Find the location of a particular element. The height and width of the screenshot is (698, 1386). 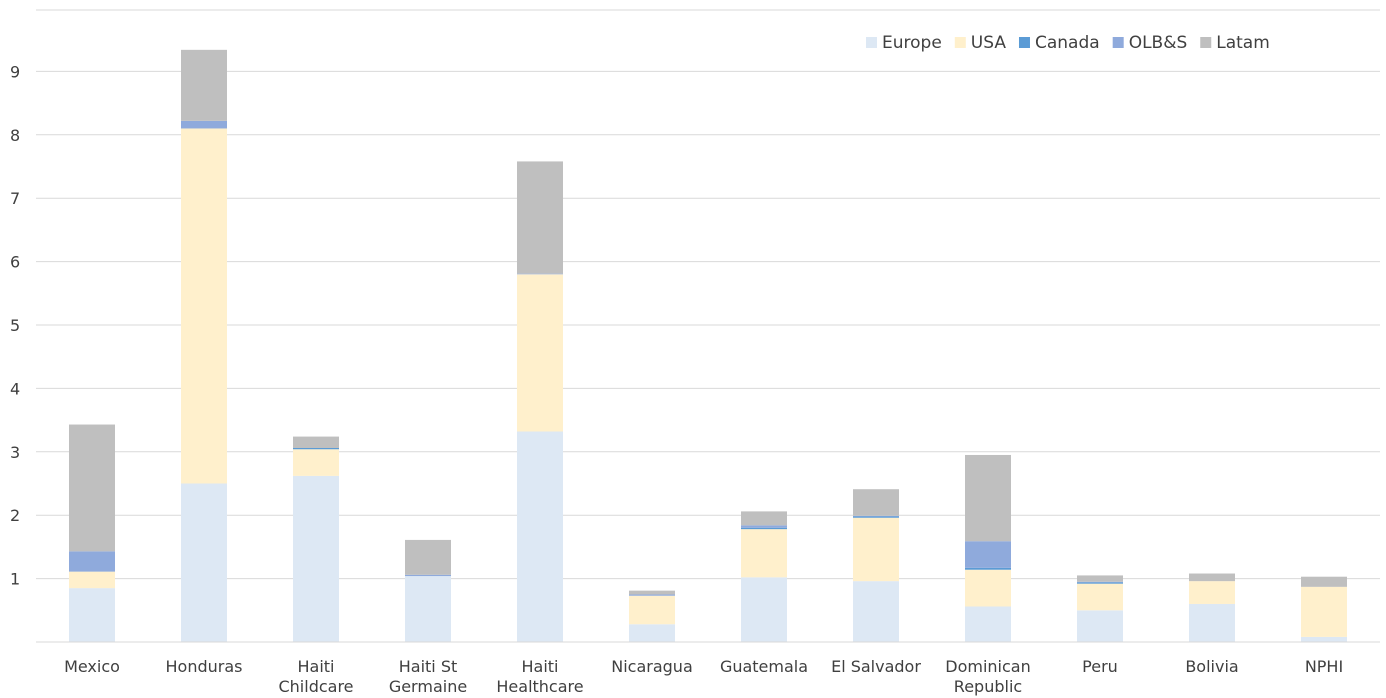

x-tick-label: Haiti Childcare is located at coordinates (315, 676).